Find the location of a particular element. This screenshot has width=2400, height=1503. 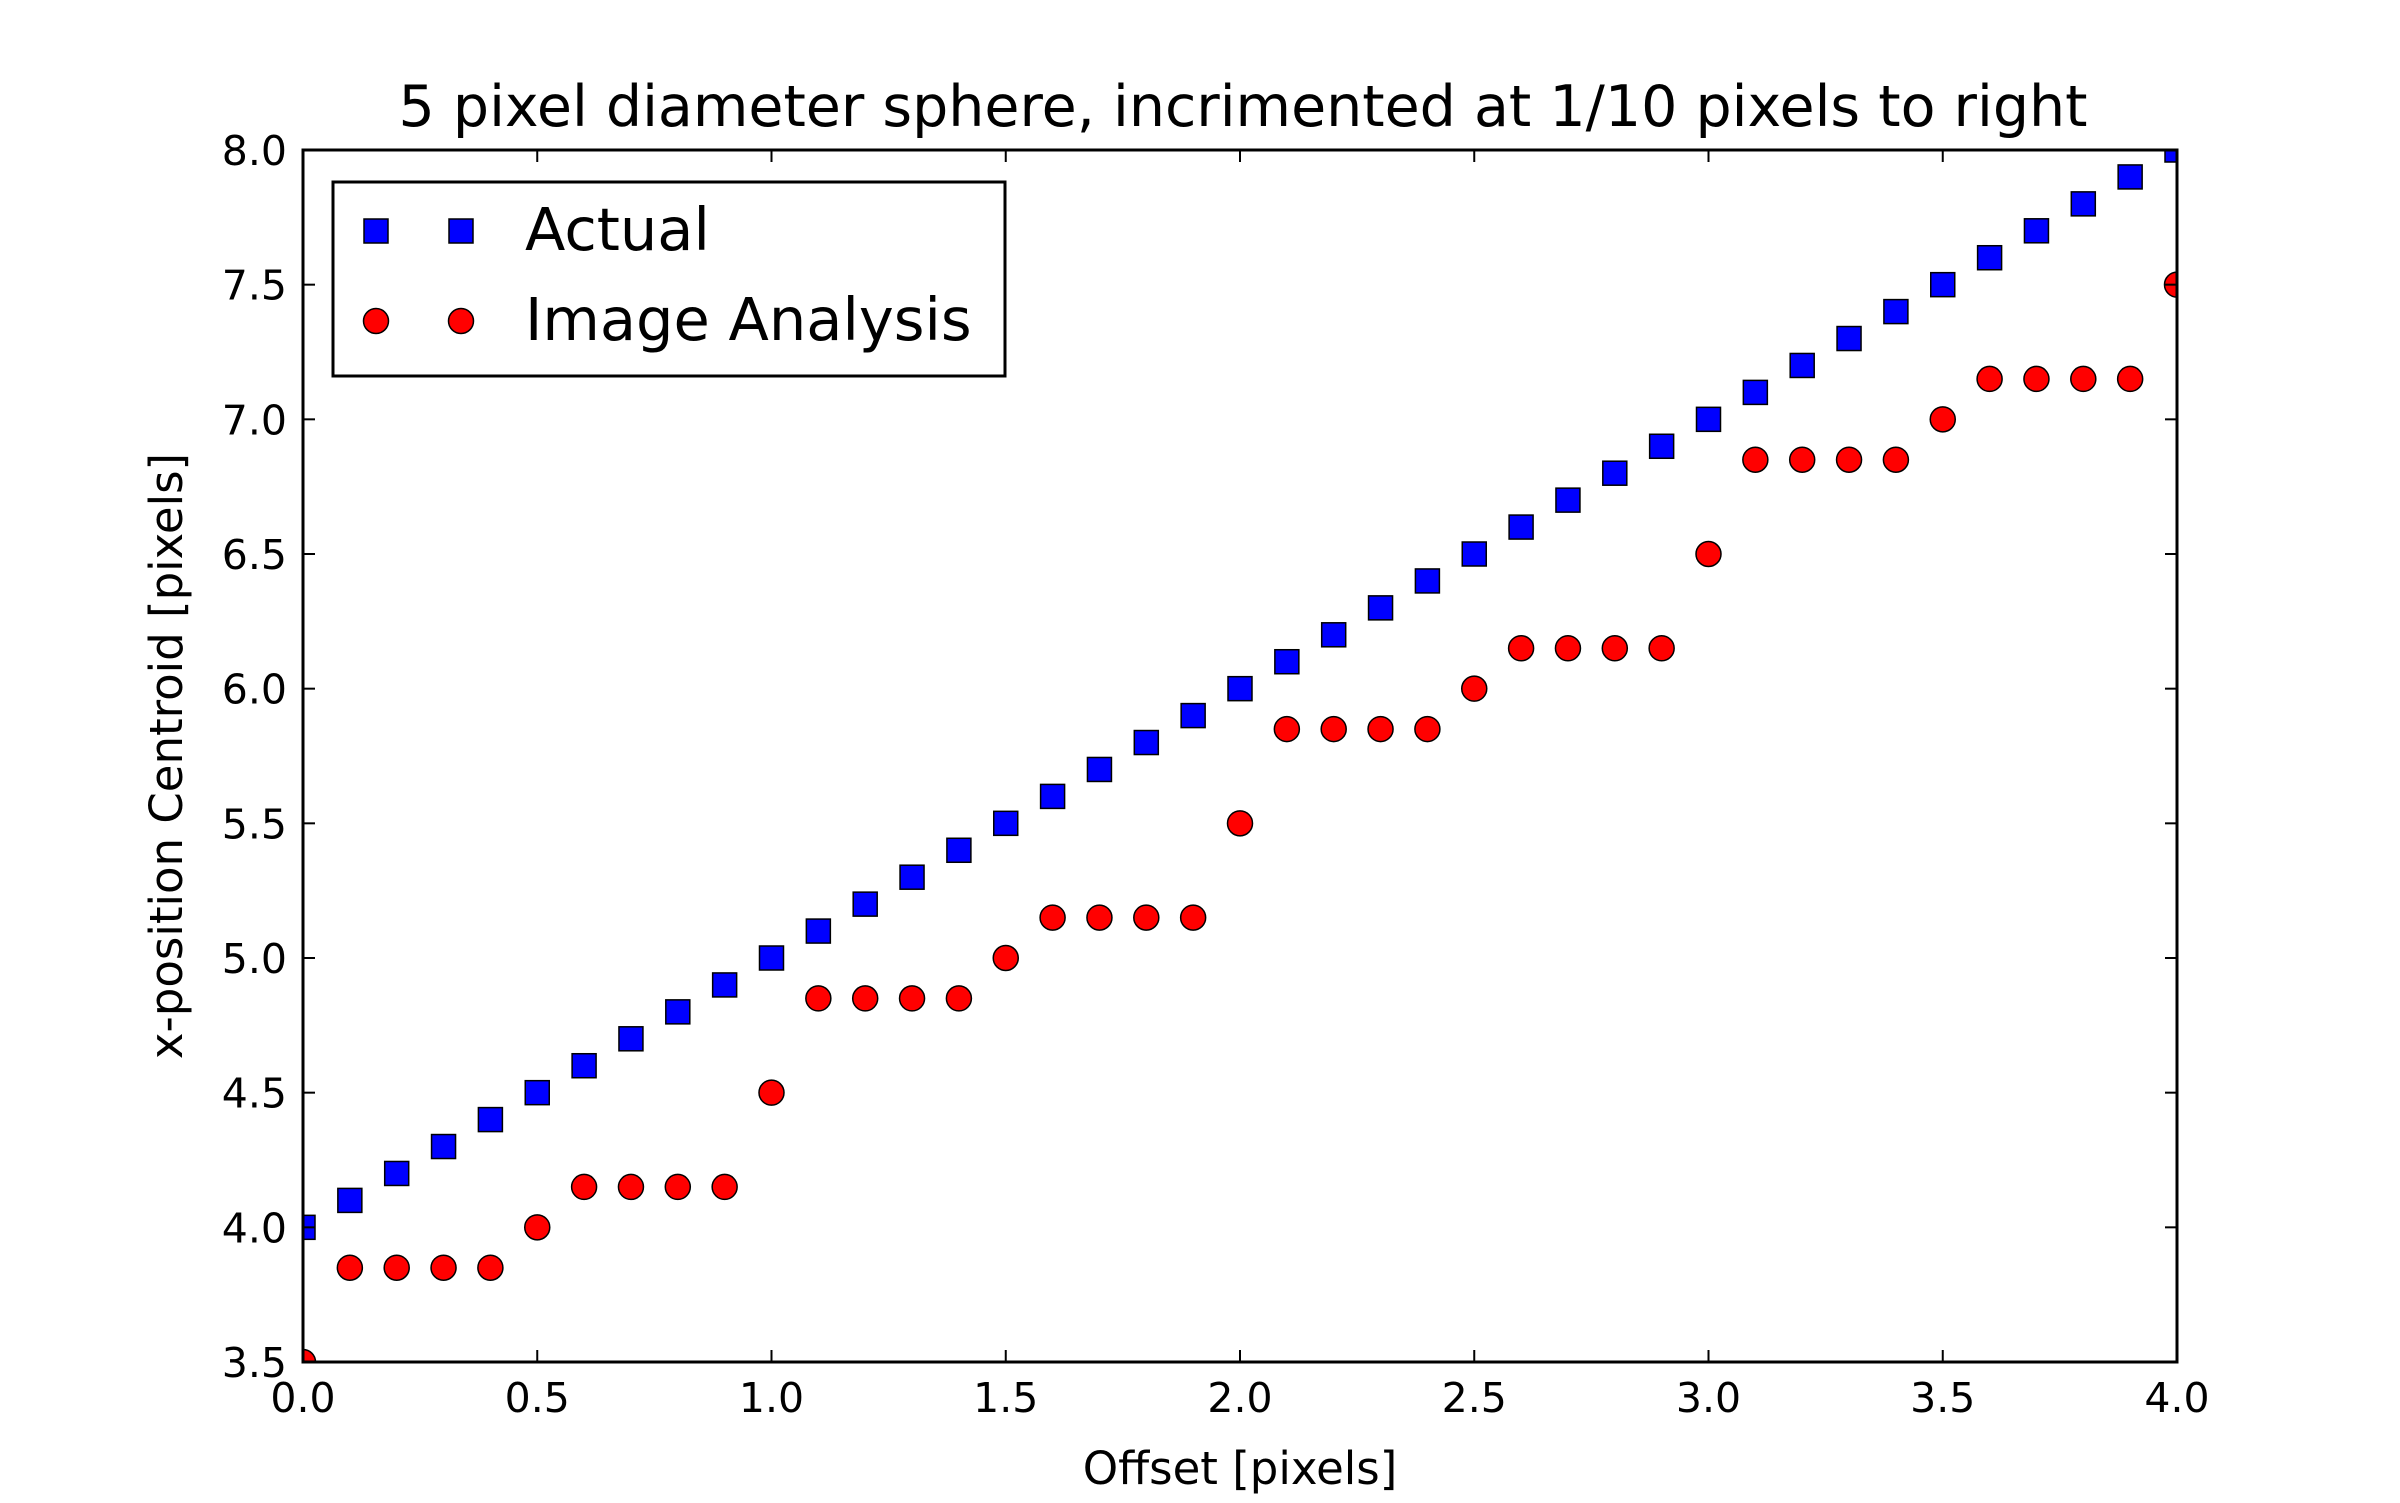

x-tick-label: 3.0 is located at coordinates (1708, 1398).